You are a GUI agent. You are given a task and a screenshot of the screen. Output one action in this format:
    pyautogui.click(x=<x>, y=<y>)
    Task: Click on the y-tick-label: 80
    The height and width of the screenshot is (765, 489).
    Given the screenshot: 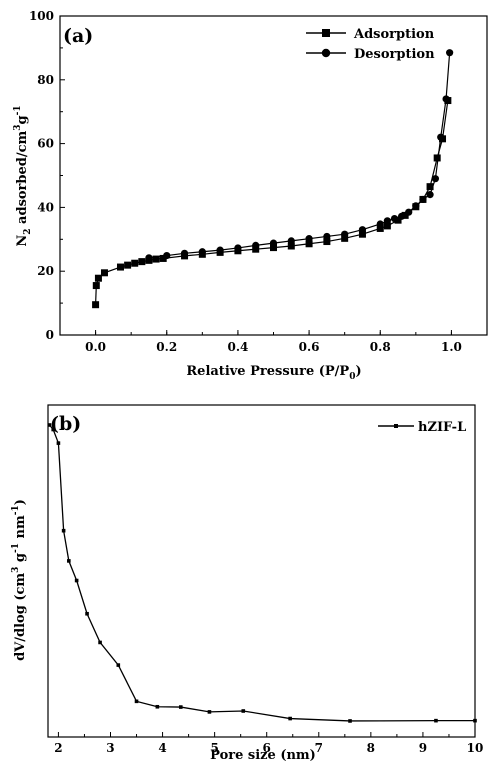 What is the action you would take?
    pyautogui.click(x=45, y=80)
    